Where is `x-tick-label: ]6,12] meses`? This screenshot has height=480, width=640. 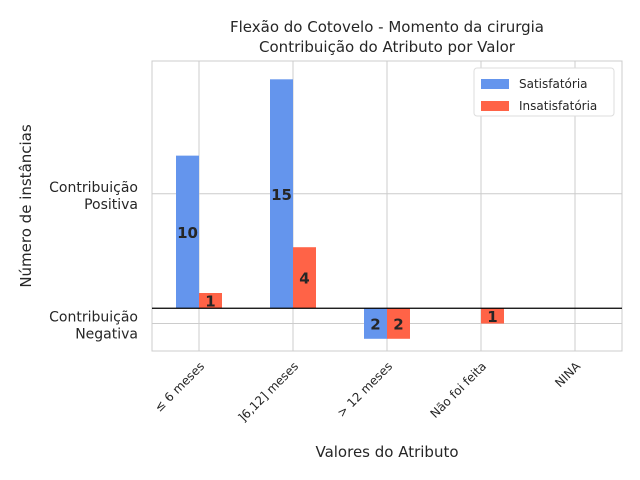
x-tick-label: ]6,12] meses is located at coordinates (268, 392).